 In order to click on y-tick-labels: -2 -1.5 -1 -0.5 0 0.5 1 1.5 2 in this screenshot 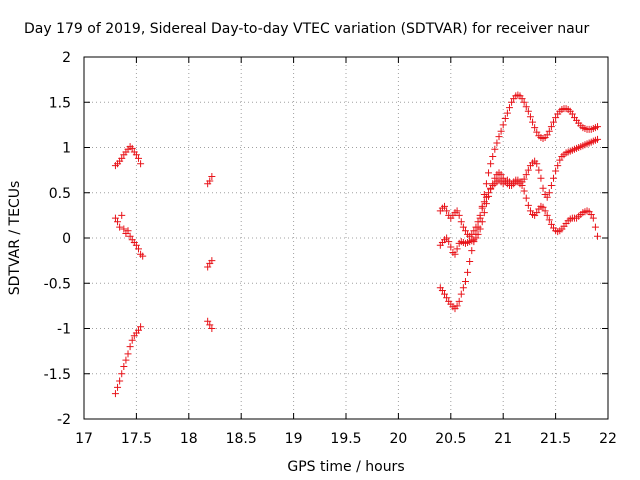, I will do `click(57, 239)`.